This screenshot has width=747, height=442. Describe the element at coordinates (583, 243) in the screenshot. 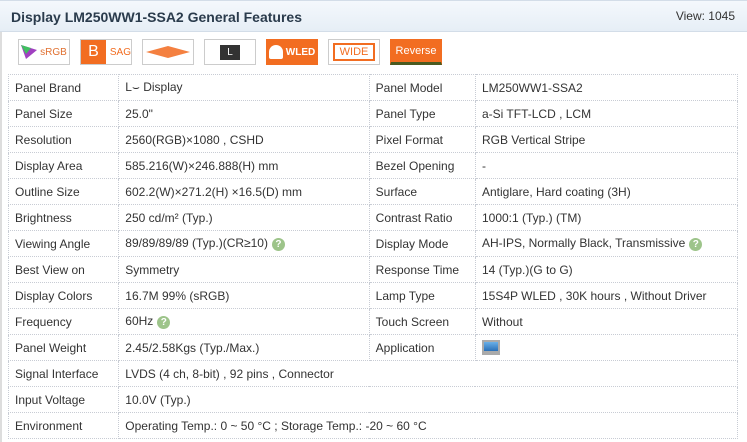

I see `spec-text: AH-IPS, Normally Black, Transmissive` at that location.